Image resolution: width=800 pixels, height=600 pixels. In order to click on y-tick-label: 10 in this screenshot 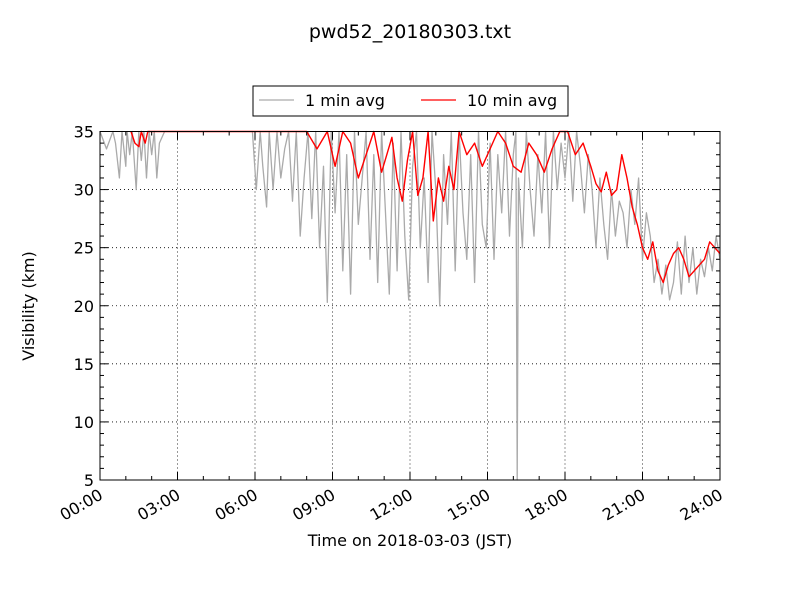, I will do `click(84, 422)`.